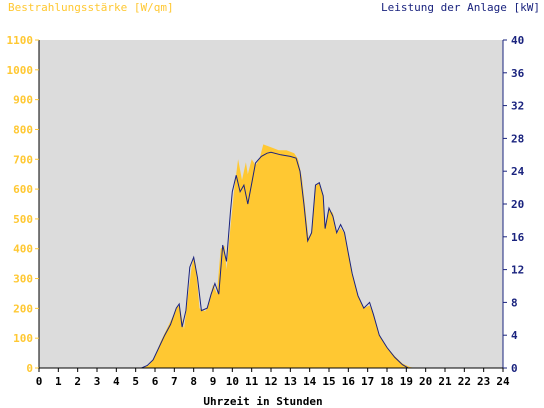 The width and height of the screenshot is (544, 408). Describe the element at coordinates (517, 138) in the screenshot. I see `right-tick-label: 28` at that location.